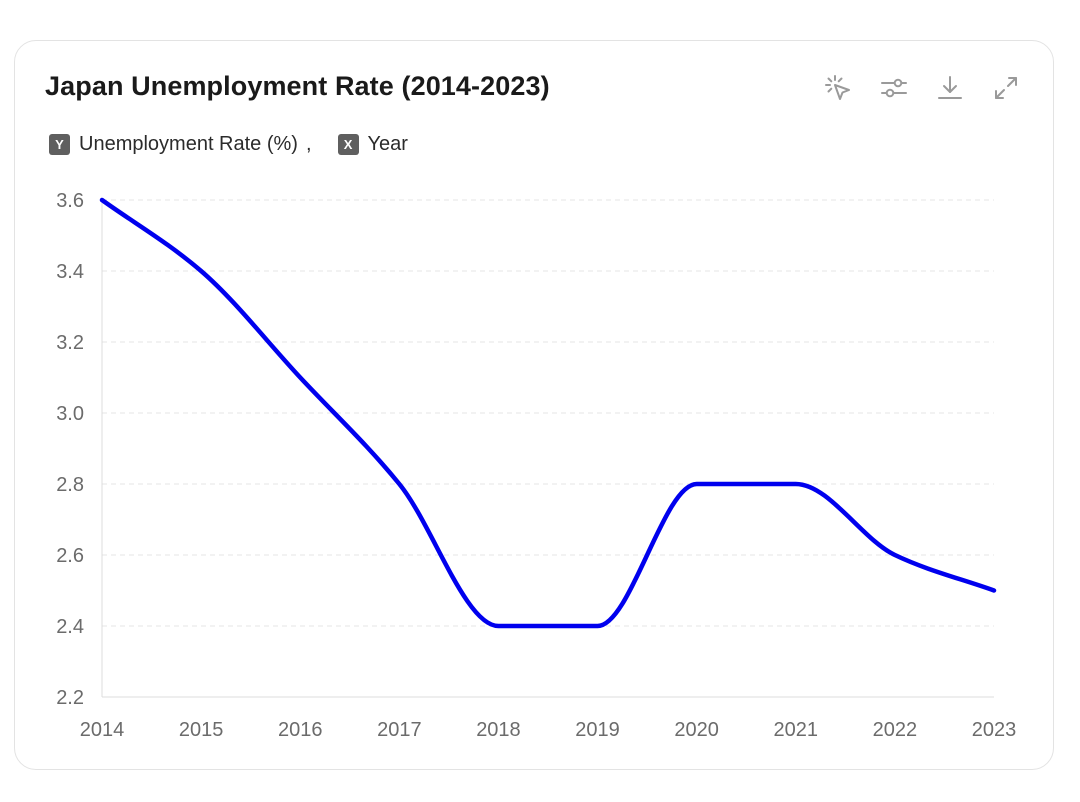 Image resolution: width=1080 pixels, height=802 pixels. I want to click on y-tick-label: 2.2, so click(70, 698).